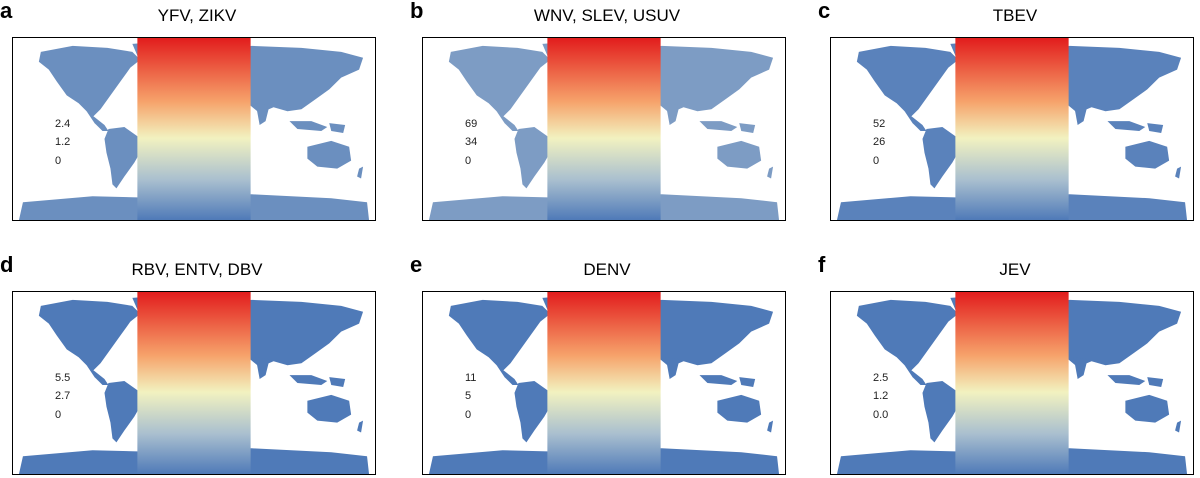  Describe the element at coordinates (471, 124) in the screenshot. I see `legend-max-label: 69` at that location.